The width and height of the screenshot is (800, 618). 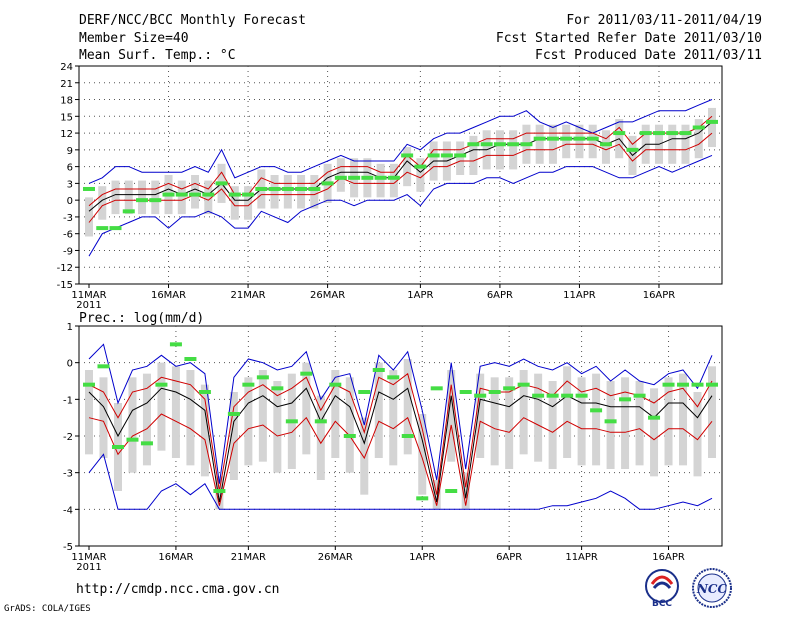 I want to click on panel2-mean-line, so click(x=400, y=445).